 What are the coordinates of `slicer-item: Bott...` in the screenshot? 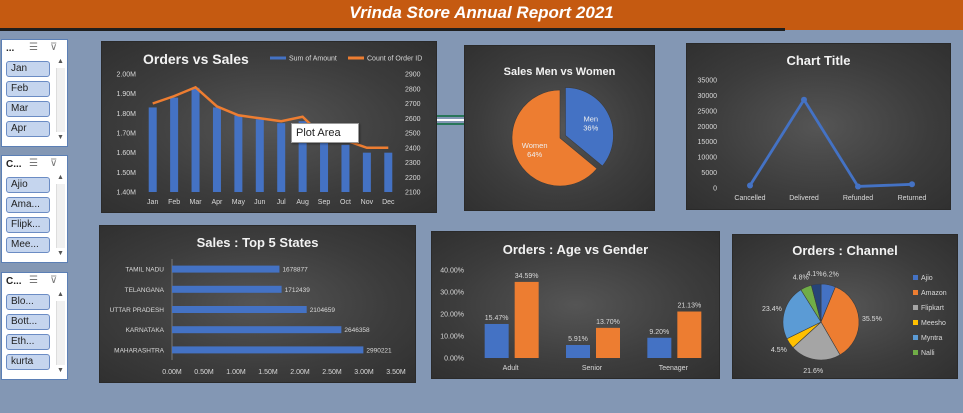 It's located at (28, 322).